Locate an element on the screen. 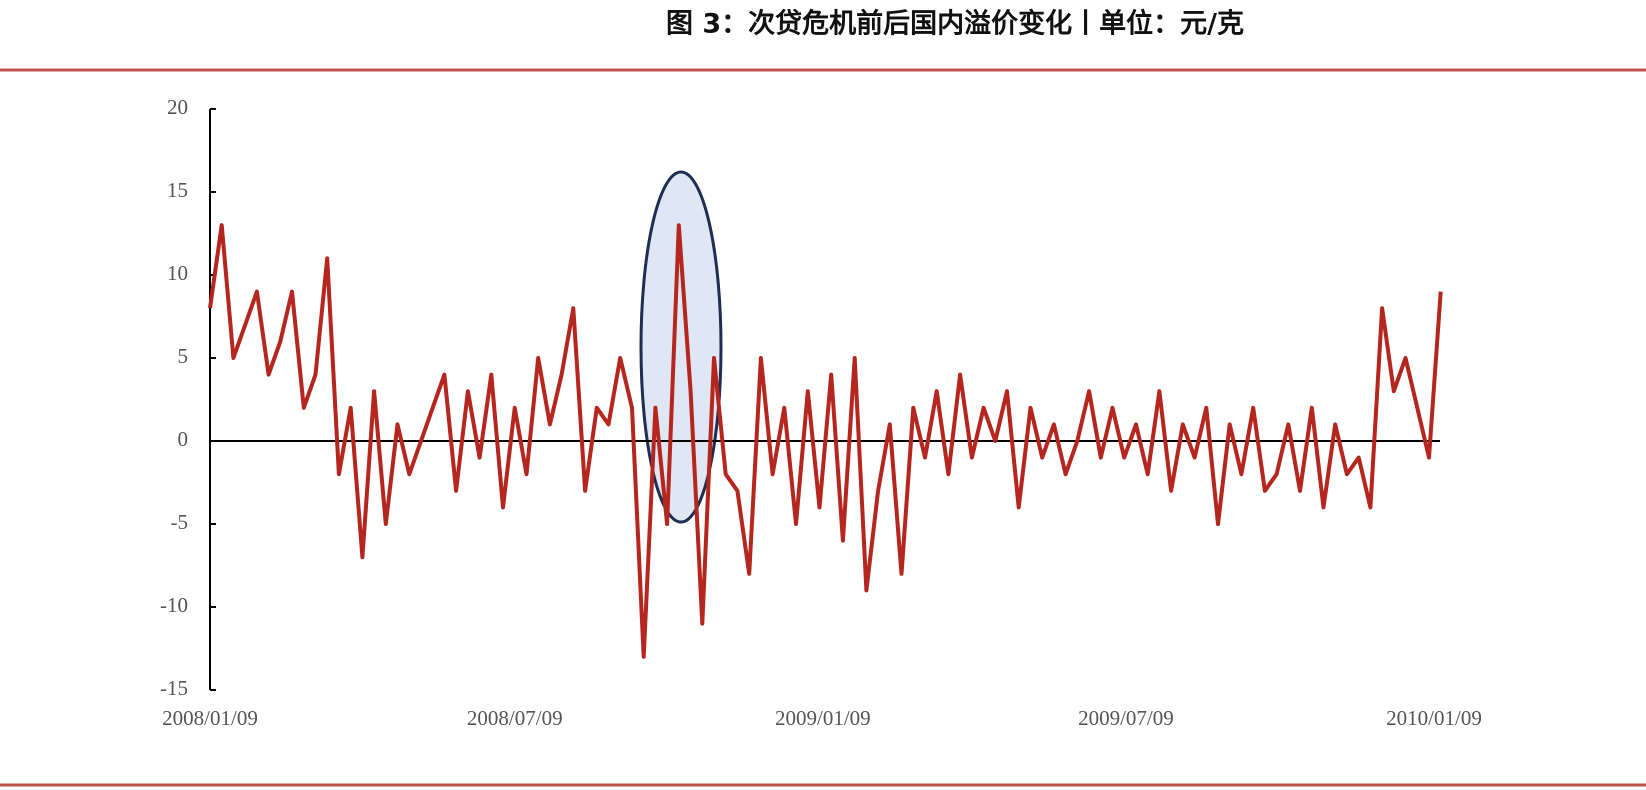 The image size is (1646, 790). y-tick-label: -15 is located at coordinates (174, 688).